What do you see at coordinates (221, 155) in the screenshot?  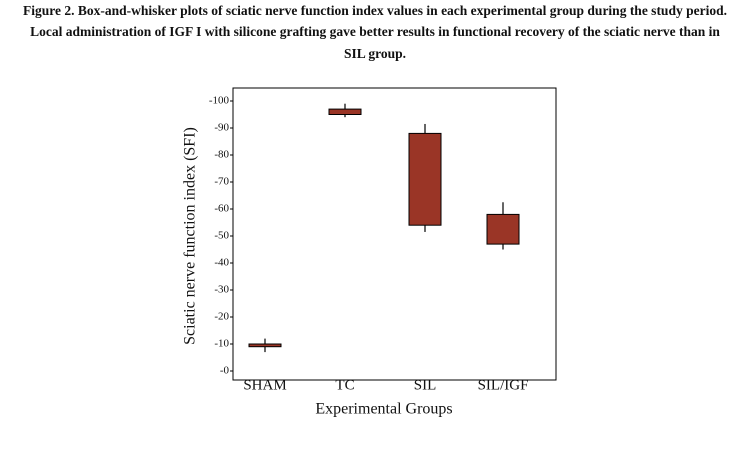 I see `y-tick-label: -80` at bounding box center [221, 155].